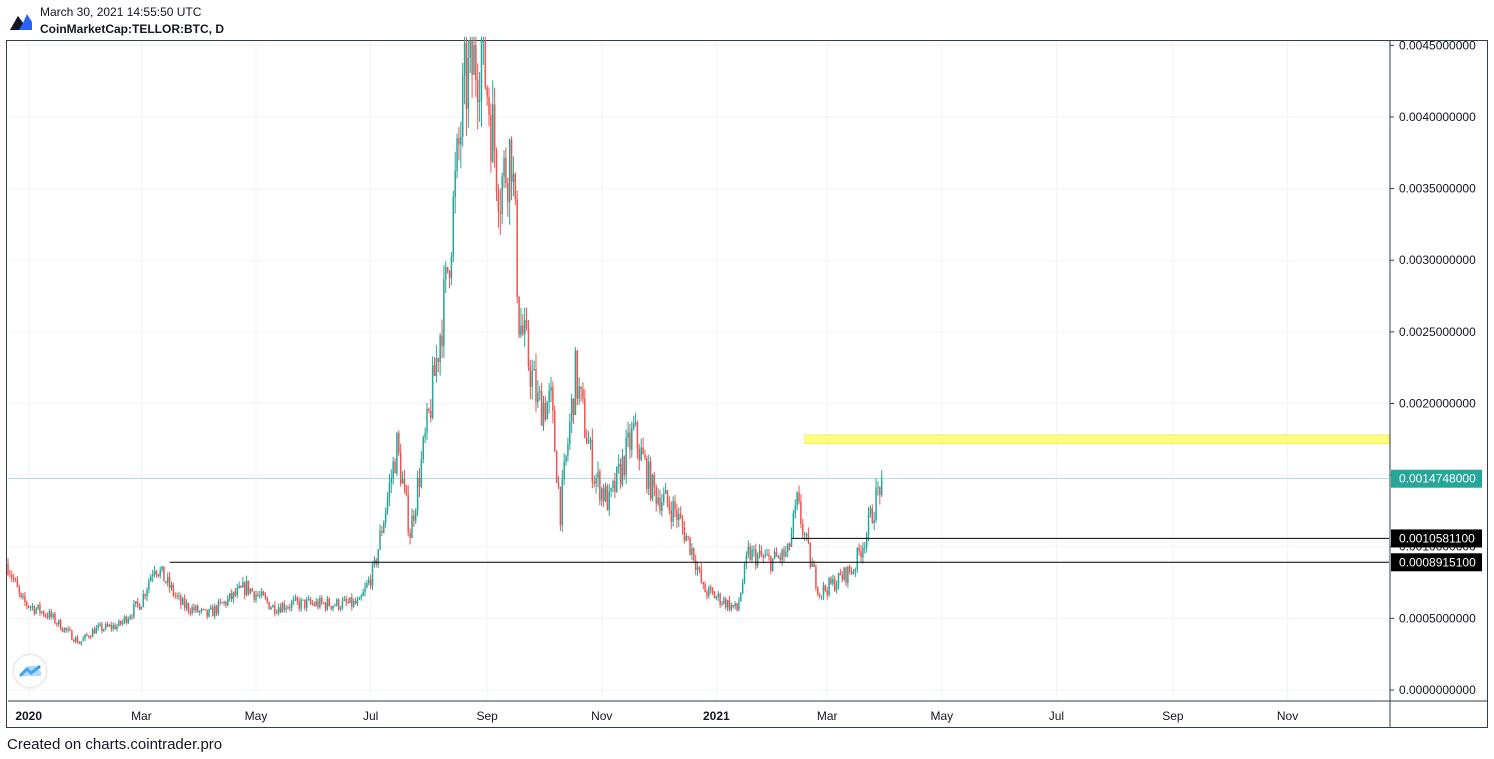 This screenshot has width=1494, height=759. What do you see at coordinates (141, 716) in the screenshot?
I see `x-tick-label: Mar` at bounding box center [141, 716].